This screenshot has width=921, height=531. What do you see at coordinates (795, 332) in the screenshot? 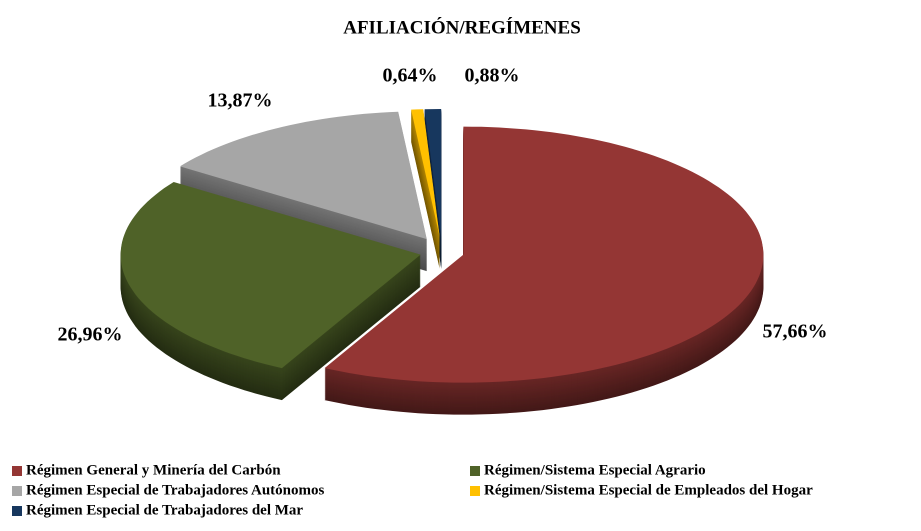
I see `data-label: 57,66%` at bounding box center [795, 332].